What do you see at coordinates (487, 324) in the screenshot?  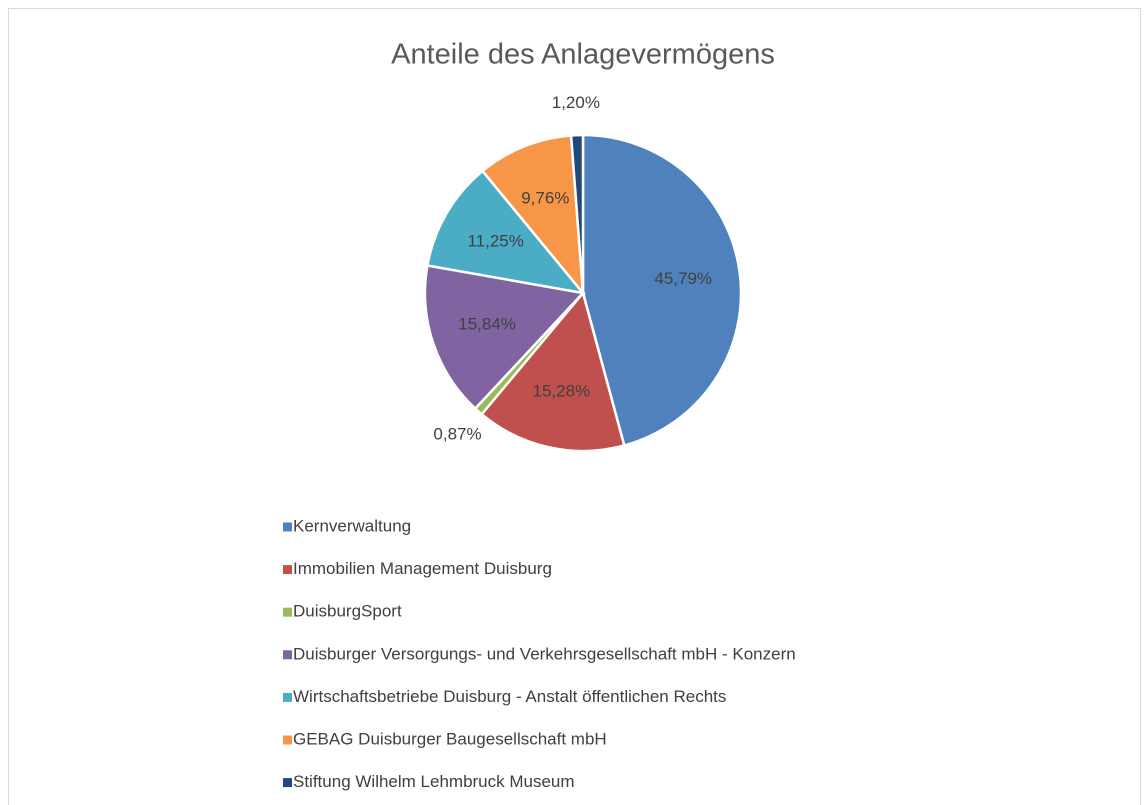 I see `data-label: 15,84%` at bounding box center [487, 324].